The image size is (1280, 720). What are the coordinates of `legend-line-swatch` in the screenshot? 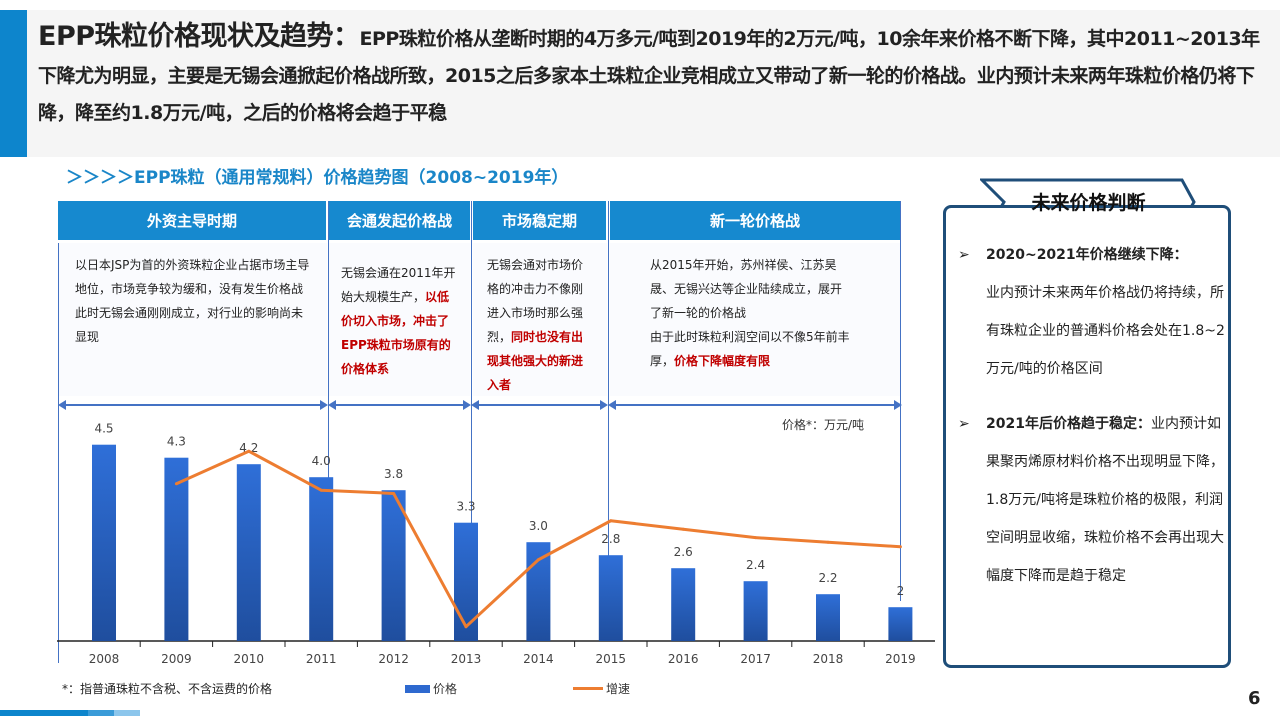 It's located at (588, 688).